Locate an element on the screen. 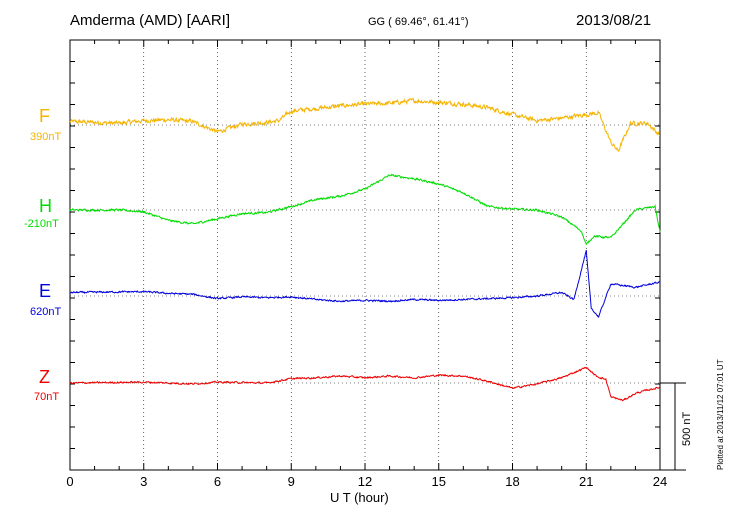 Image resolution: width=730 pixels, height=520 pixels. series-line-h is located at coordinates (365, 209).